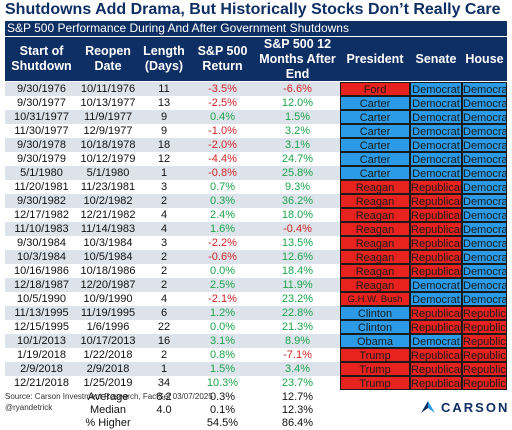 This screenshot has width=512, height=430. Describe the element at coordinates (375, 313) in the screenshot. I see `president-cell: Clinton` at that location.